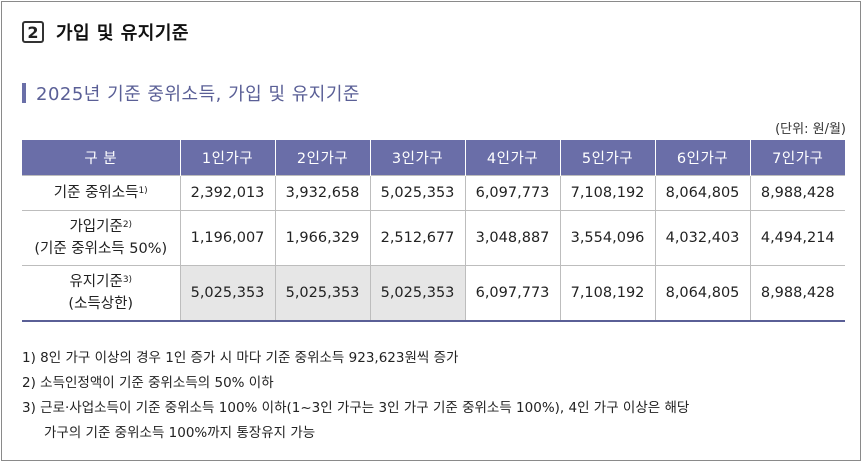 Image resolution: width=864 pixels, height=464 pixels. I want to click on header-corner: 구 분, so click(101, 158).